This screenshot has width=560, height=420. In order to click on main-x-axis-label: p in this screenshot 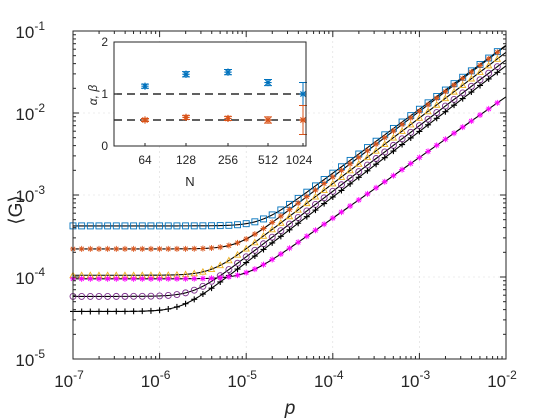, I will do `click(290, 408)`.